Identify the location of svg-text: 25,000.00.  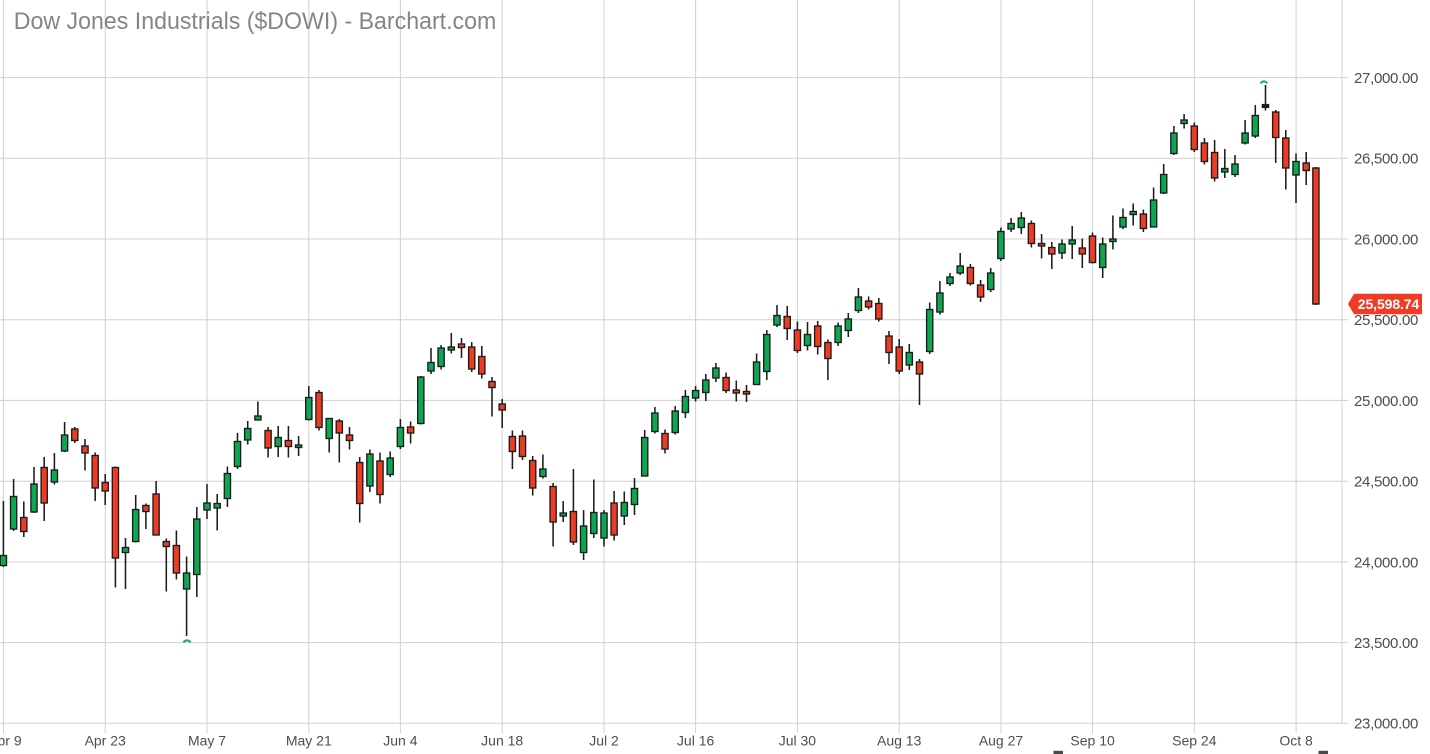
(1386, 401).